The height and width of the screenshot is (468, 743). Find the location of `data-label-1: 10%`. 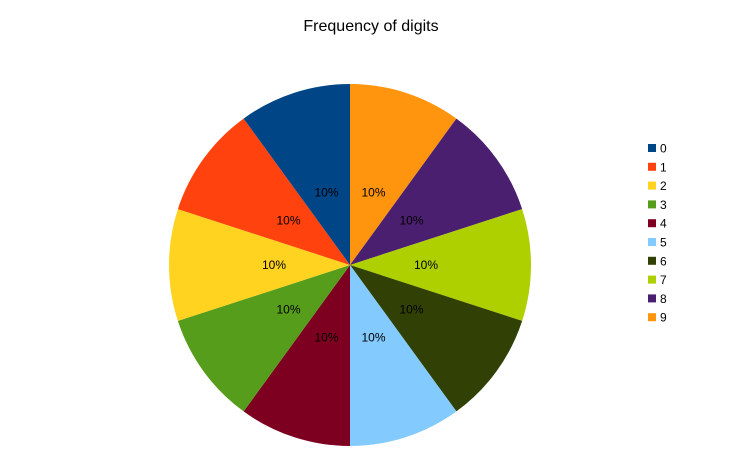

data-label-1: 10% is located at coordinates (288, 220).